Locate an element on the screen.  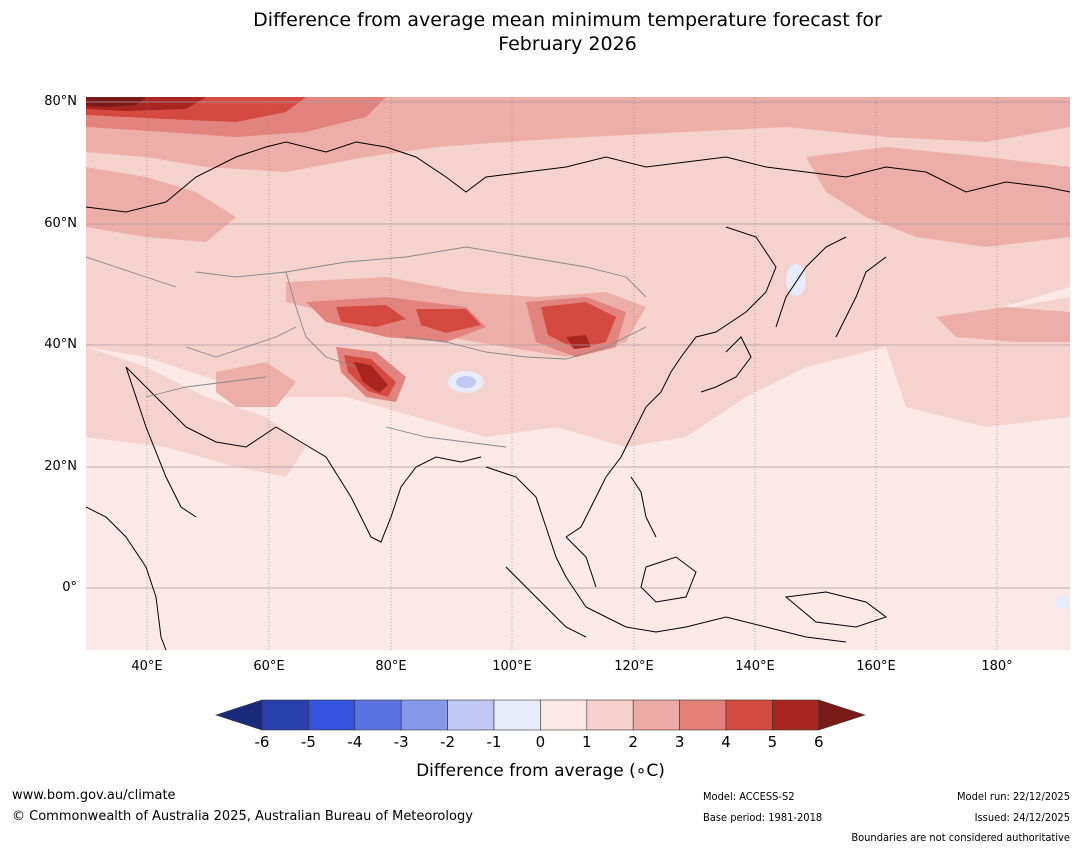
lon-label-120e: 120°E is located at coordinates (634, 666).